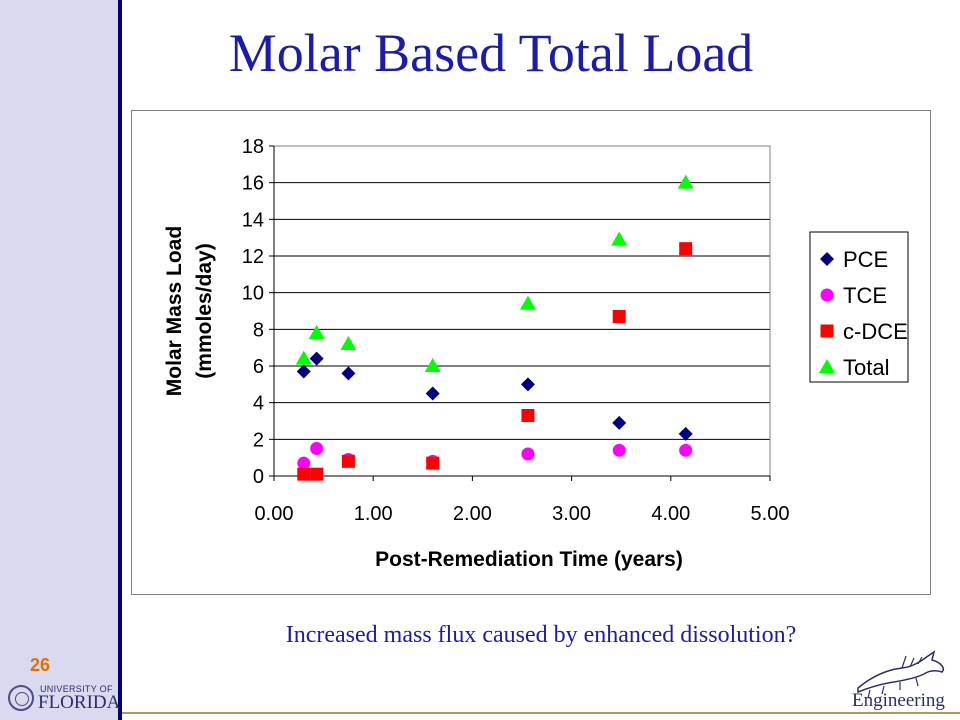 The height and width of the screenshot is (720, 960). I want to click on y-tick-label: 6, so click(258, 367).